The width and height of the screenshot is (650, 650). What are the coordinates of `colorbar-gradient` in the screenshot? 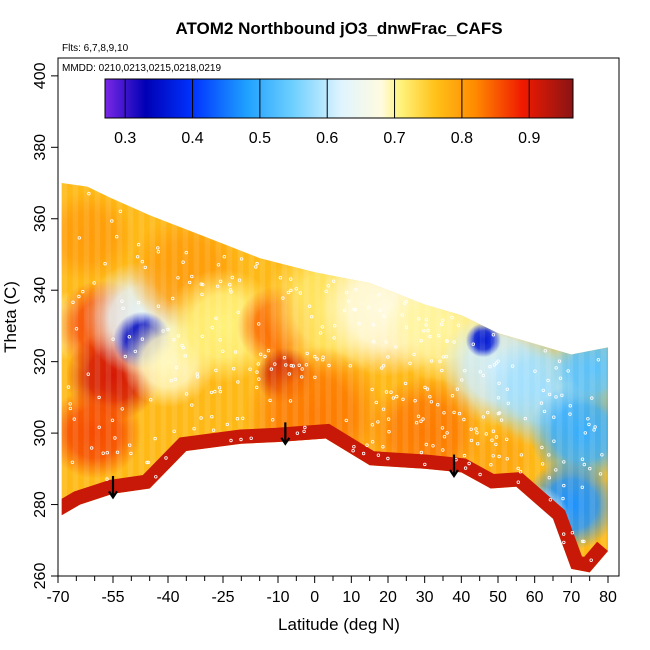 It's located at (339, 98).